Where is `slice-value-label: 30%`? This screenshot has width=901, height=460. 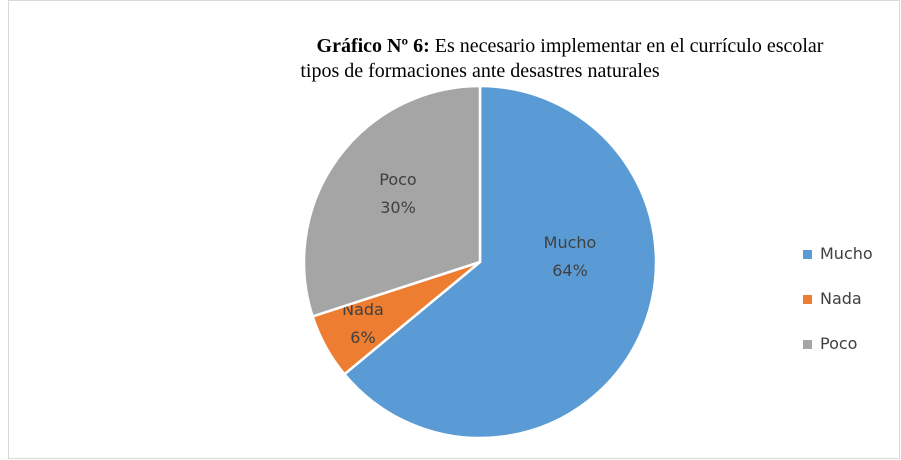
slice-value-label: 30% is located at coordinates (398, 207).